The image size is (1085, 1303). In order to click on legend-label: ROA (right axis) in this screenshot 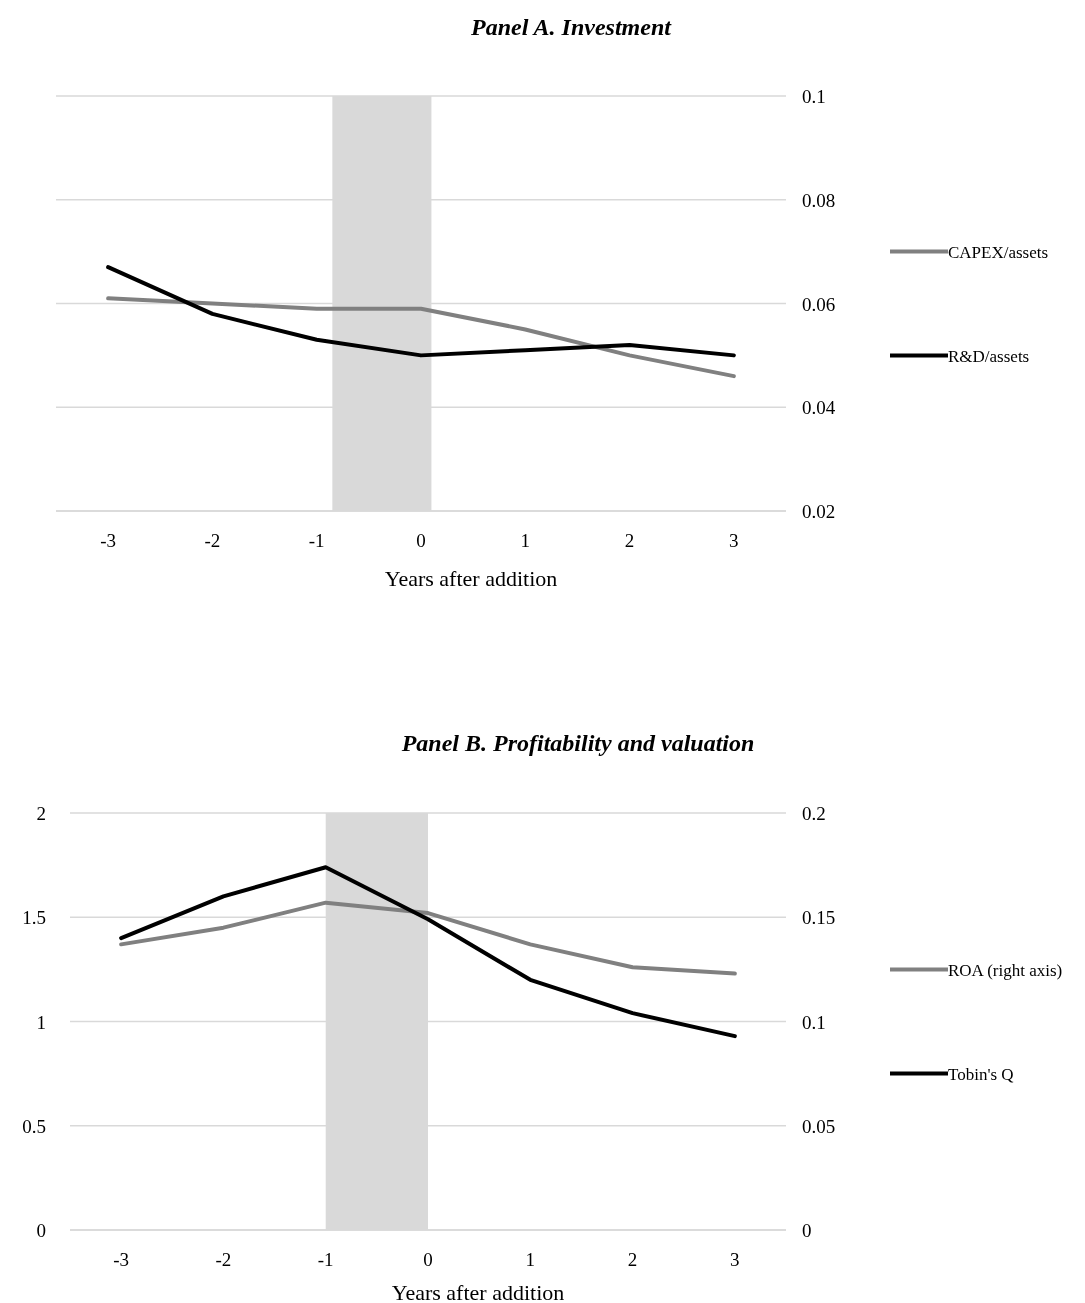, I will do `click(1005, 970)`.